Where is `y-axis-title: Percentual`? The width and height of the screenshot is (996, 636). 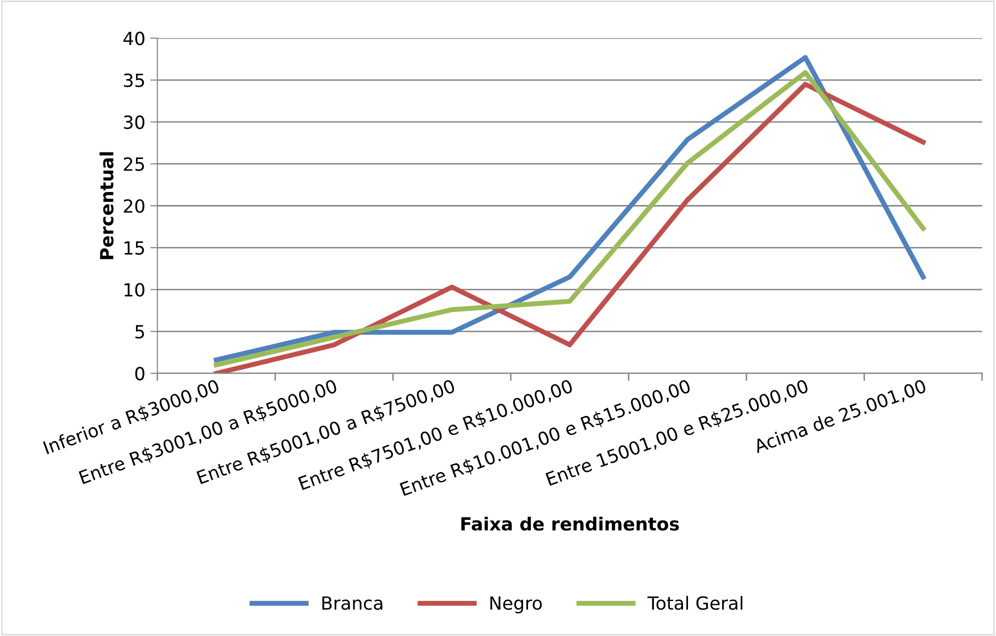 y-axis-title: Percentual is located at coordinates (107, 206).